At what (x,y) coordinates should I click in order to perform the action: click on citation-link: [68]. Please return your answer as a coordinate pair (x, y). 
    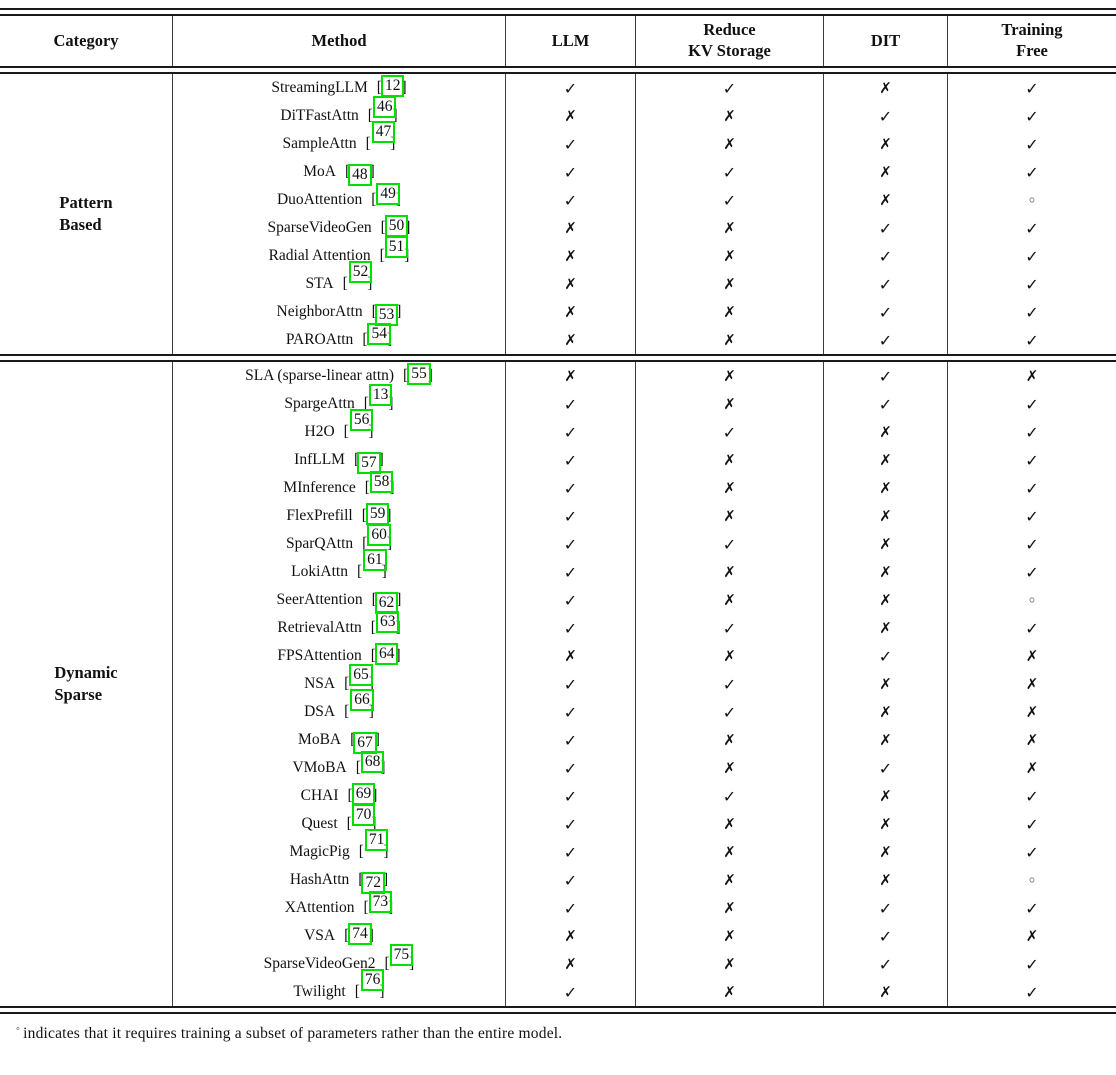
    Looking at the image, I should click on (370, 763).